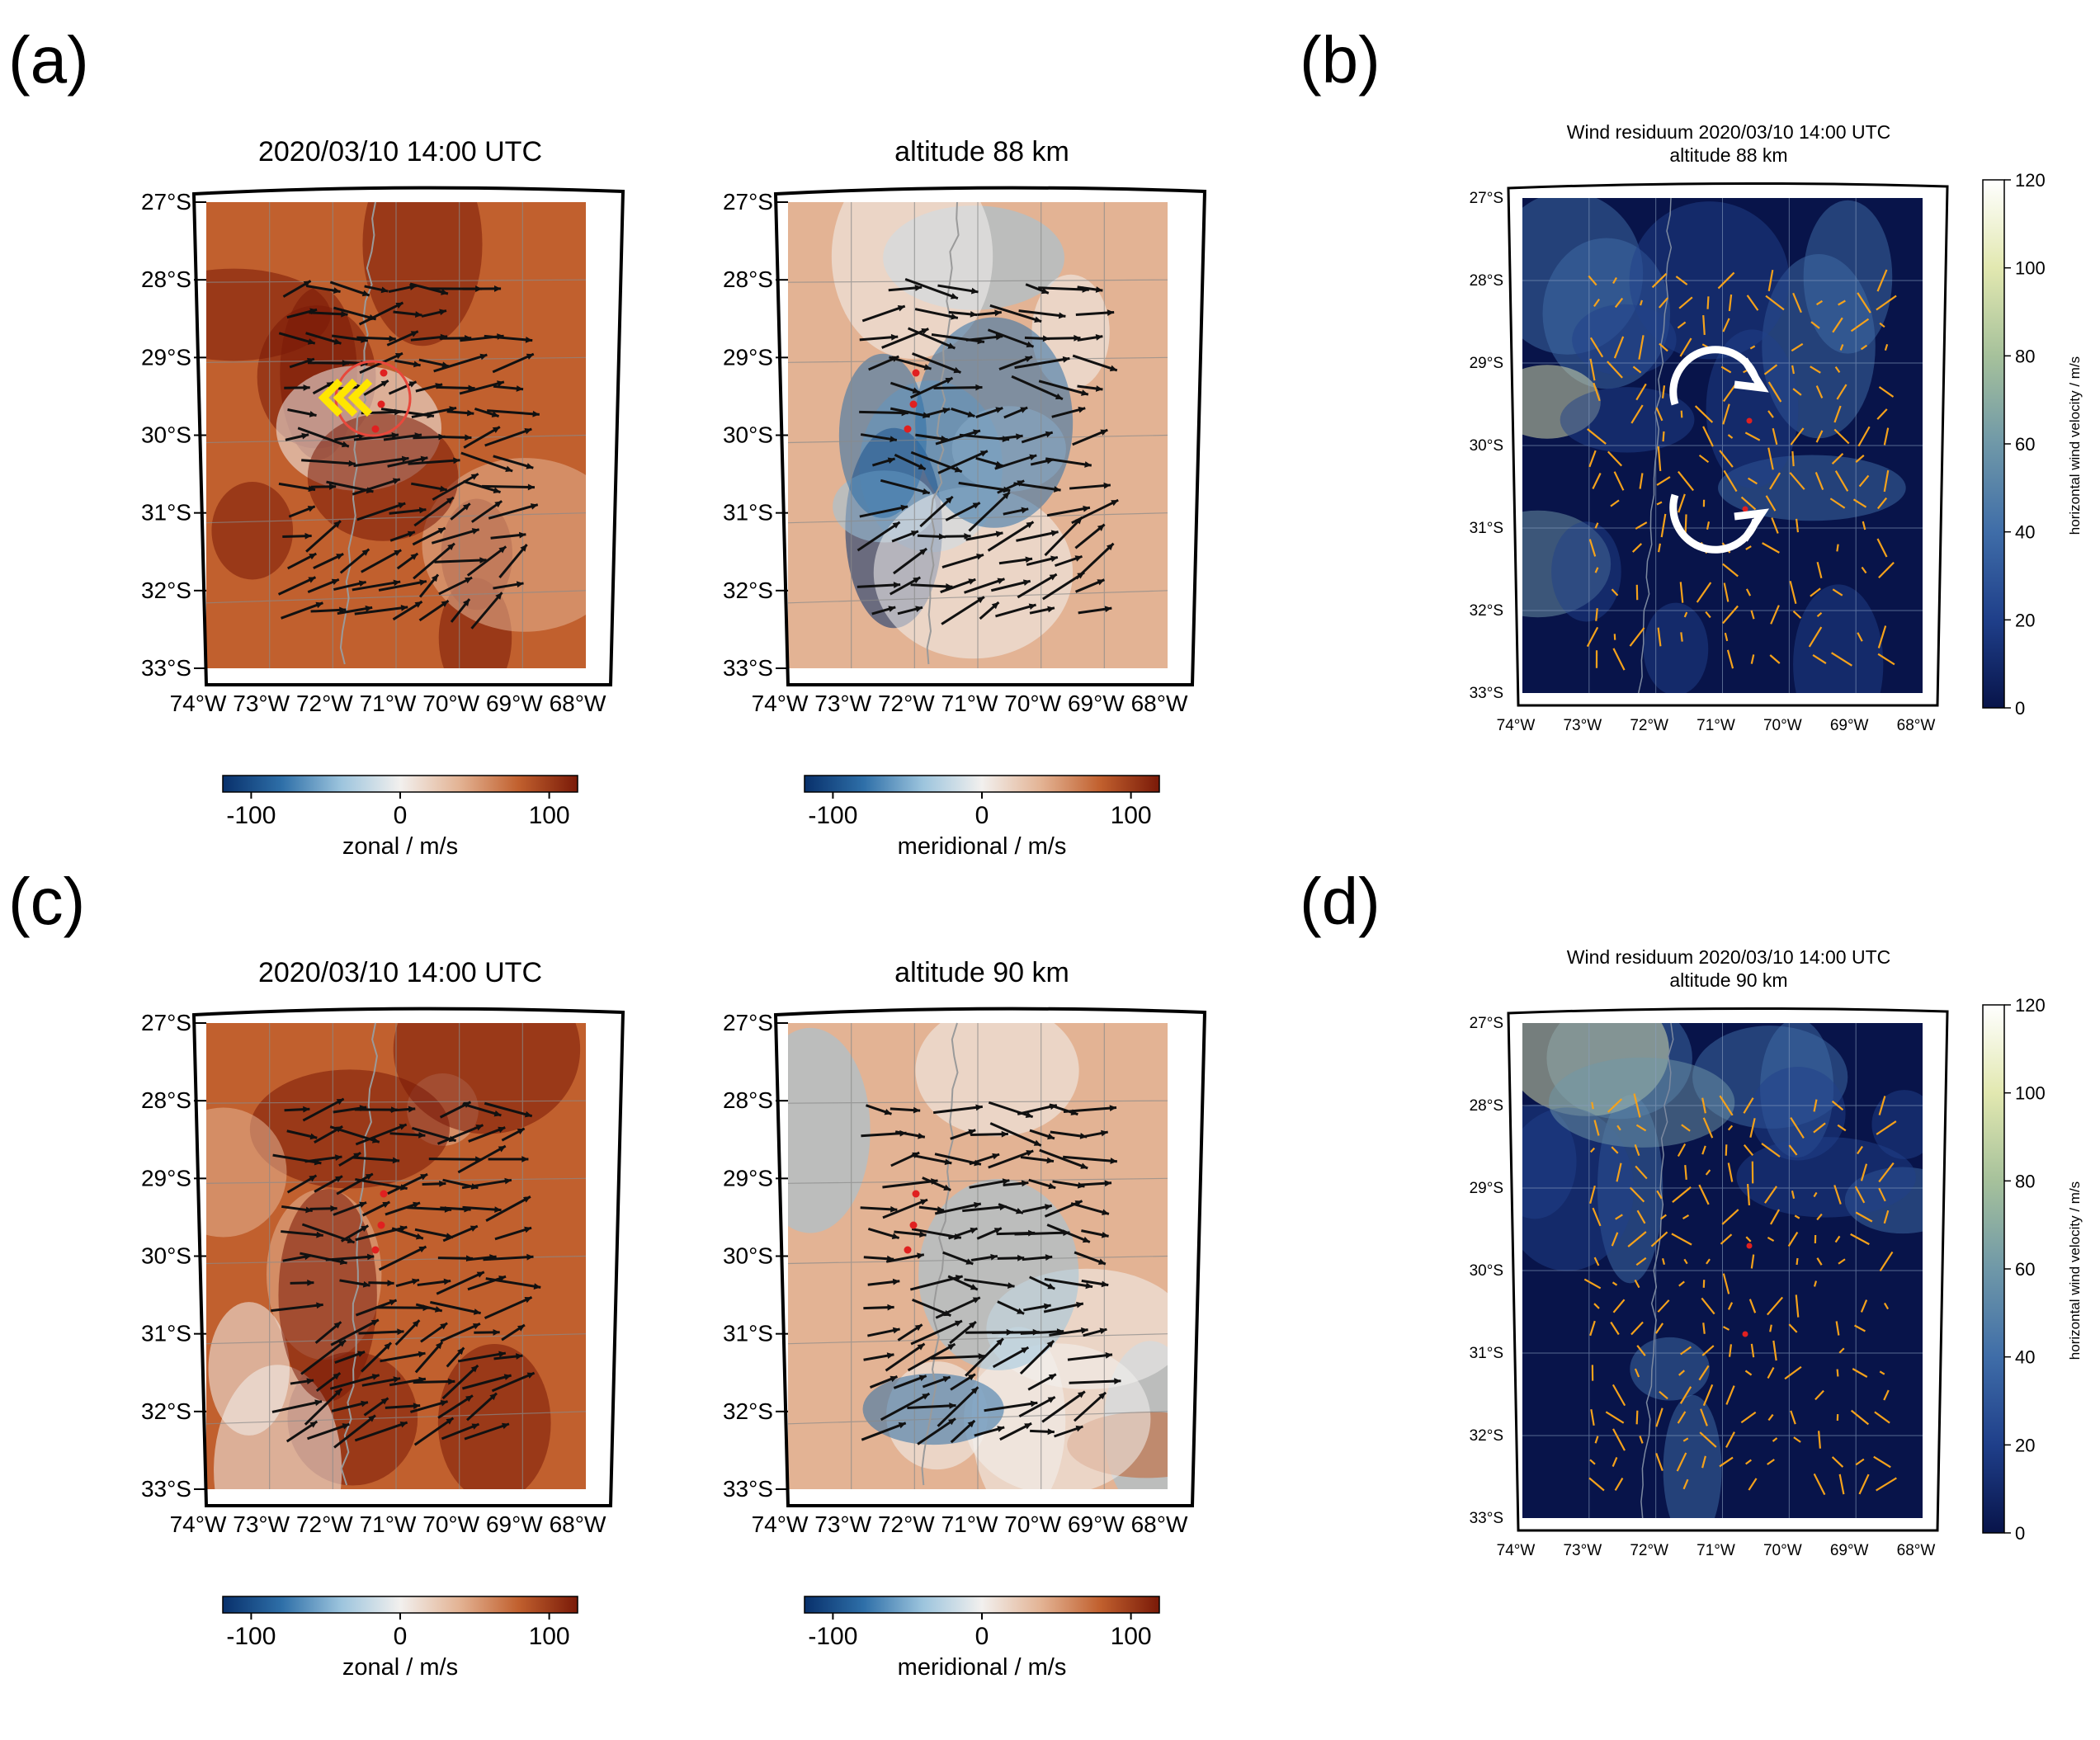  I want to click on lat-tick-label: 28°S, so click(1486, 281).